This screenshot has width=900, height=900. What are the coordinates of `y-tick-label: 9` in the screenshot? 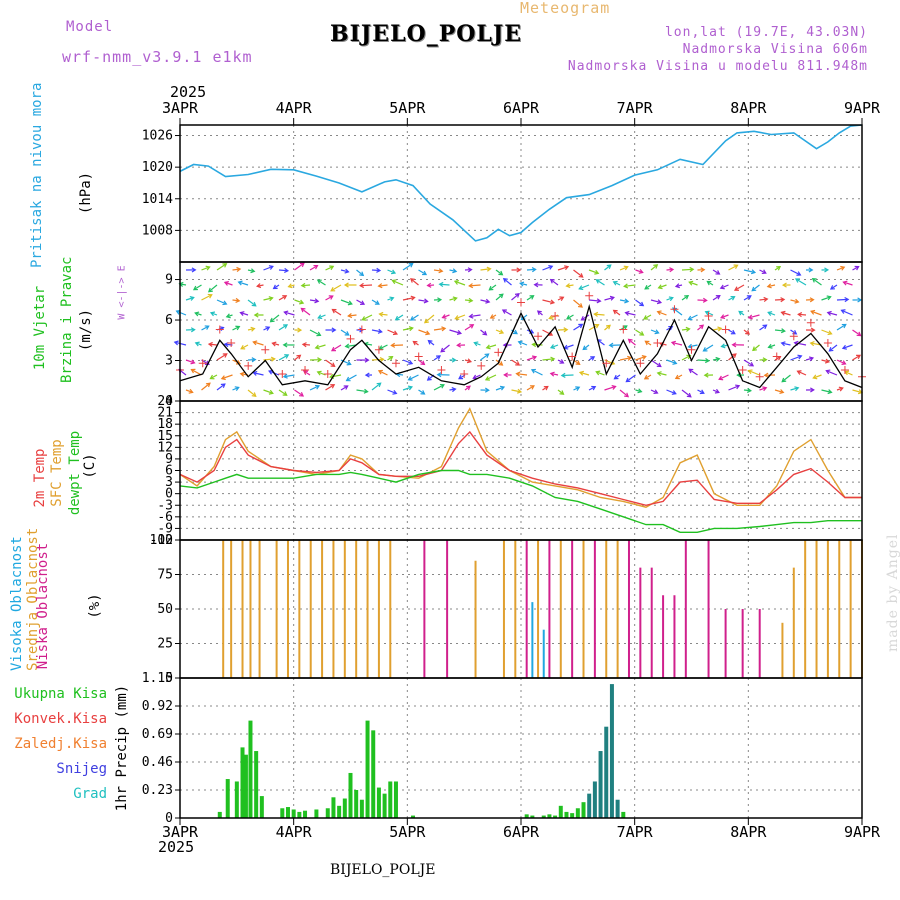 It's located at (169, 280).